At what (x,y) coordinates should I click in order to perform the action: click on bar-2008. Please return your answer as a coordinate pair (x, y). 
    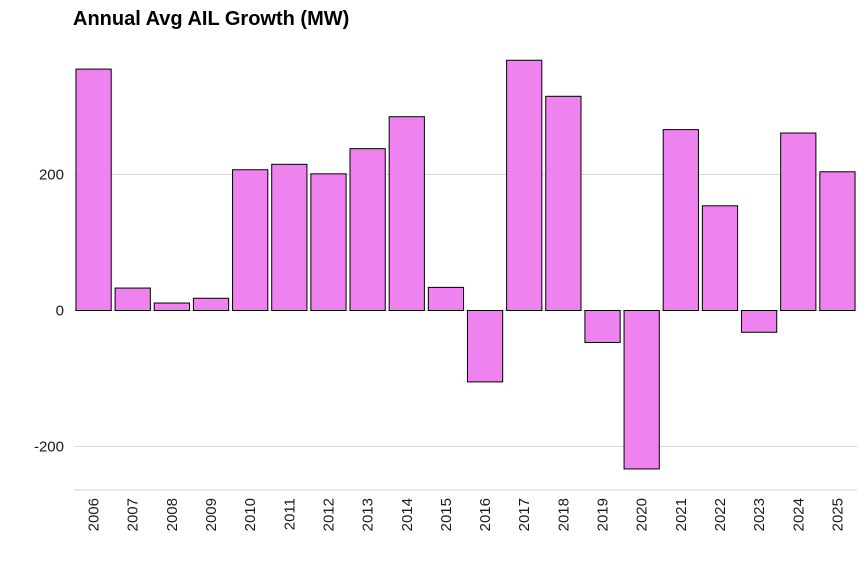
    Looking at the image, I should click on (171, 306).